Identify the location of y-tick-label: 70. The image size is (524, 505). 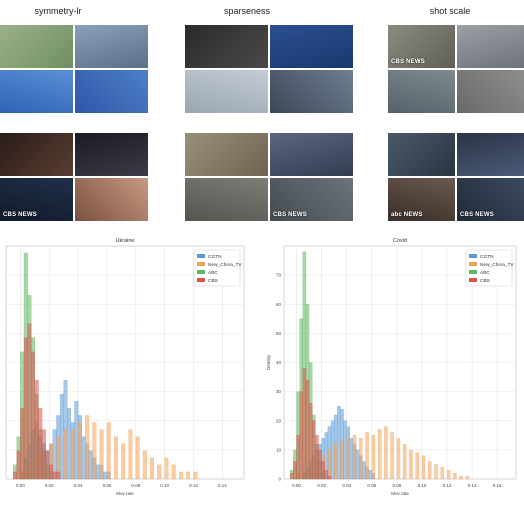
(279, 275).